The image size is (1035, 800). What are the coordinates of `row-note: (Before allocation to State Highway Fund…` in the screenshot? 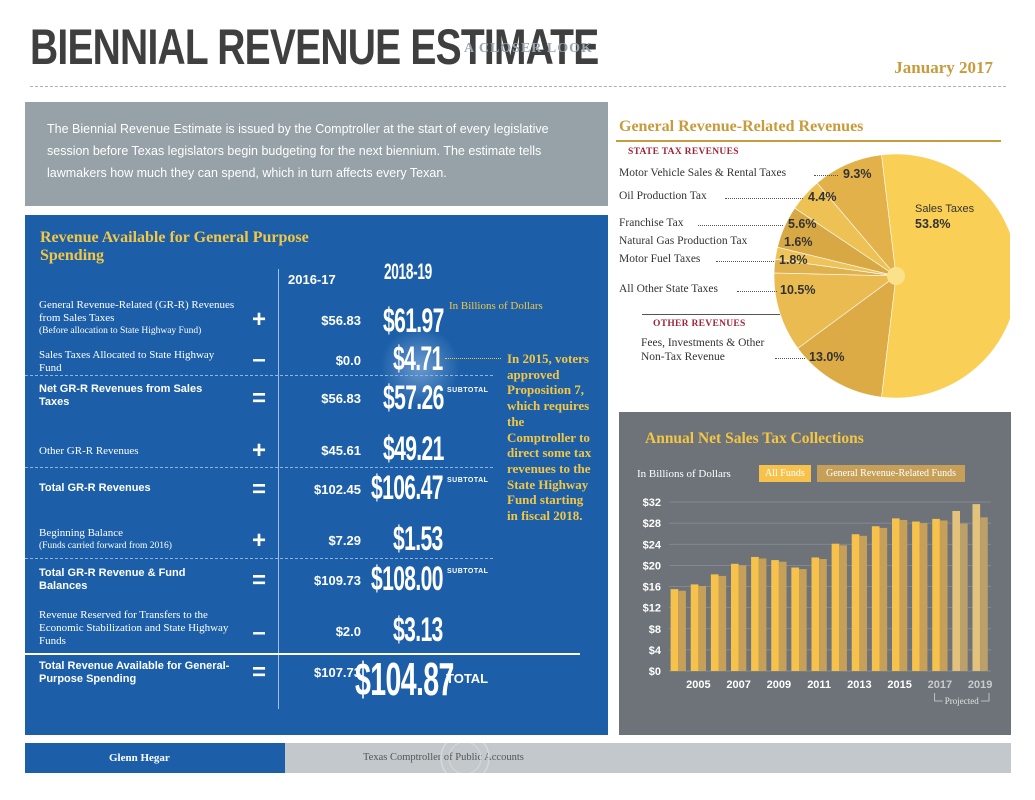 It's located at (120, 331).